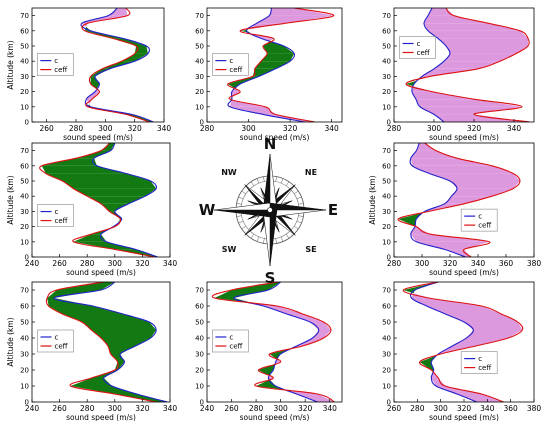  What do you see at coordinates (511, 408) in the screenshot?
I see `x-tick-label: 360` at bounding box center [511, 408].